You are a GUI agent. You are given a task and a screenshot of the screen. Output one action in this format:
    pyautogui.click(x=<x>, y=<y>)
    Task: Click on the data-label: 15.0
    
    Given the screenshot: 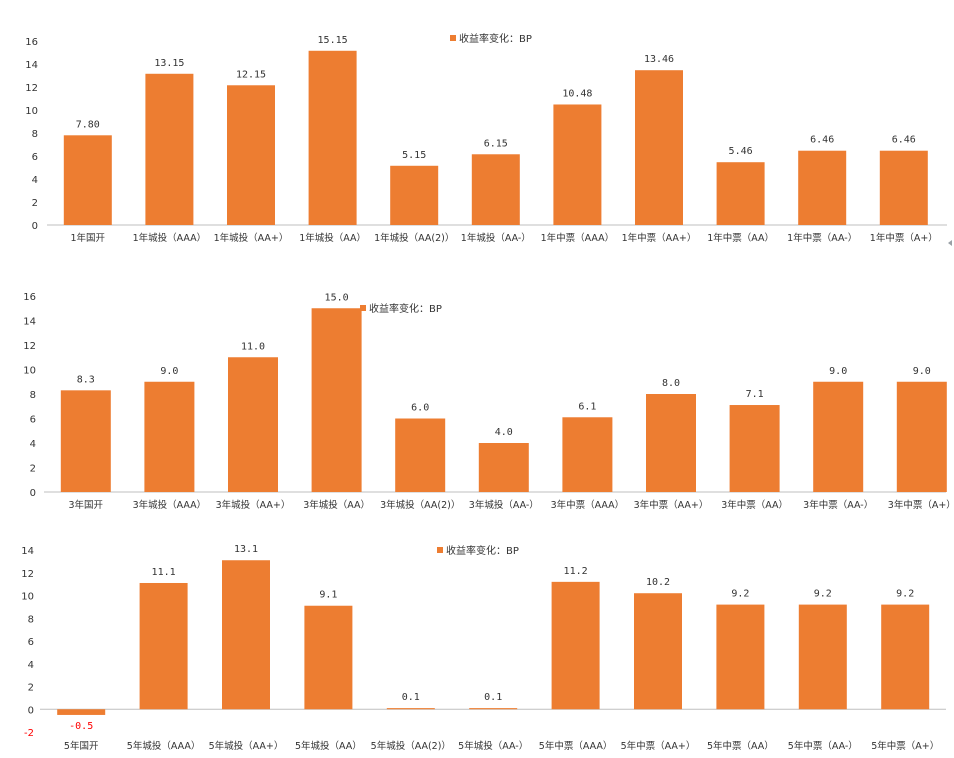 What is the action you would take?
    pyautogui.click(x=337, y=297)
    